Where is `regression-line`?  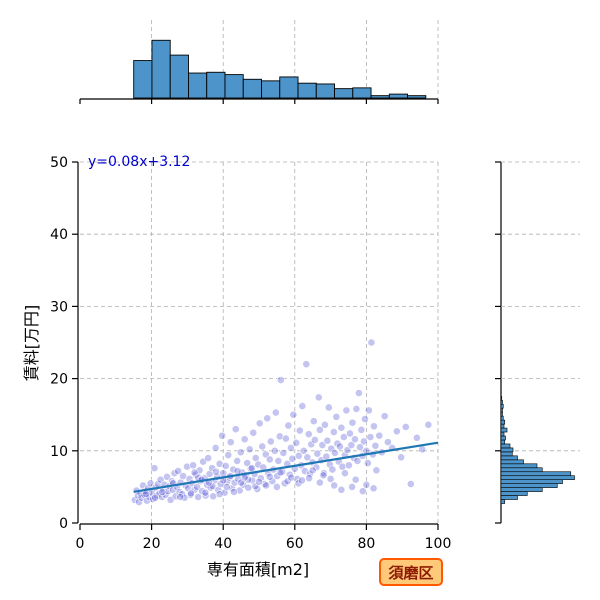 regression-line is located at coordinates (286, 467).